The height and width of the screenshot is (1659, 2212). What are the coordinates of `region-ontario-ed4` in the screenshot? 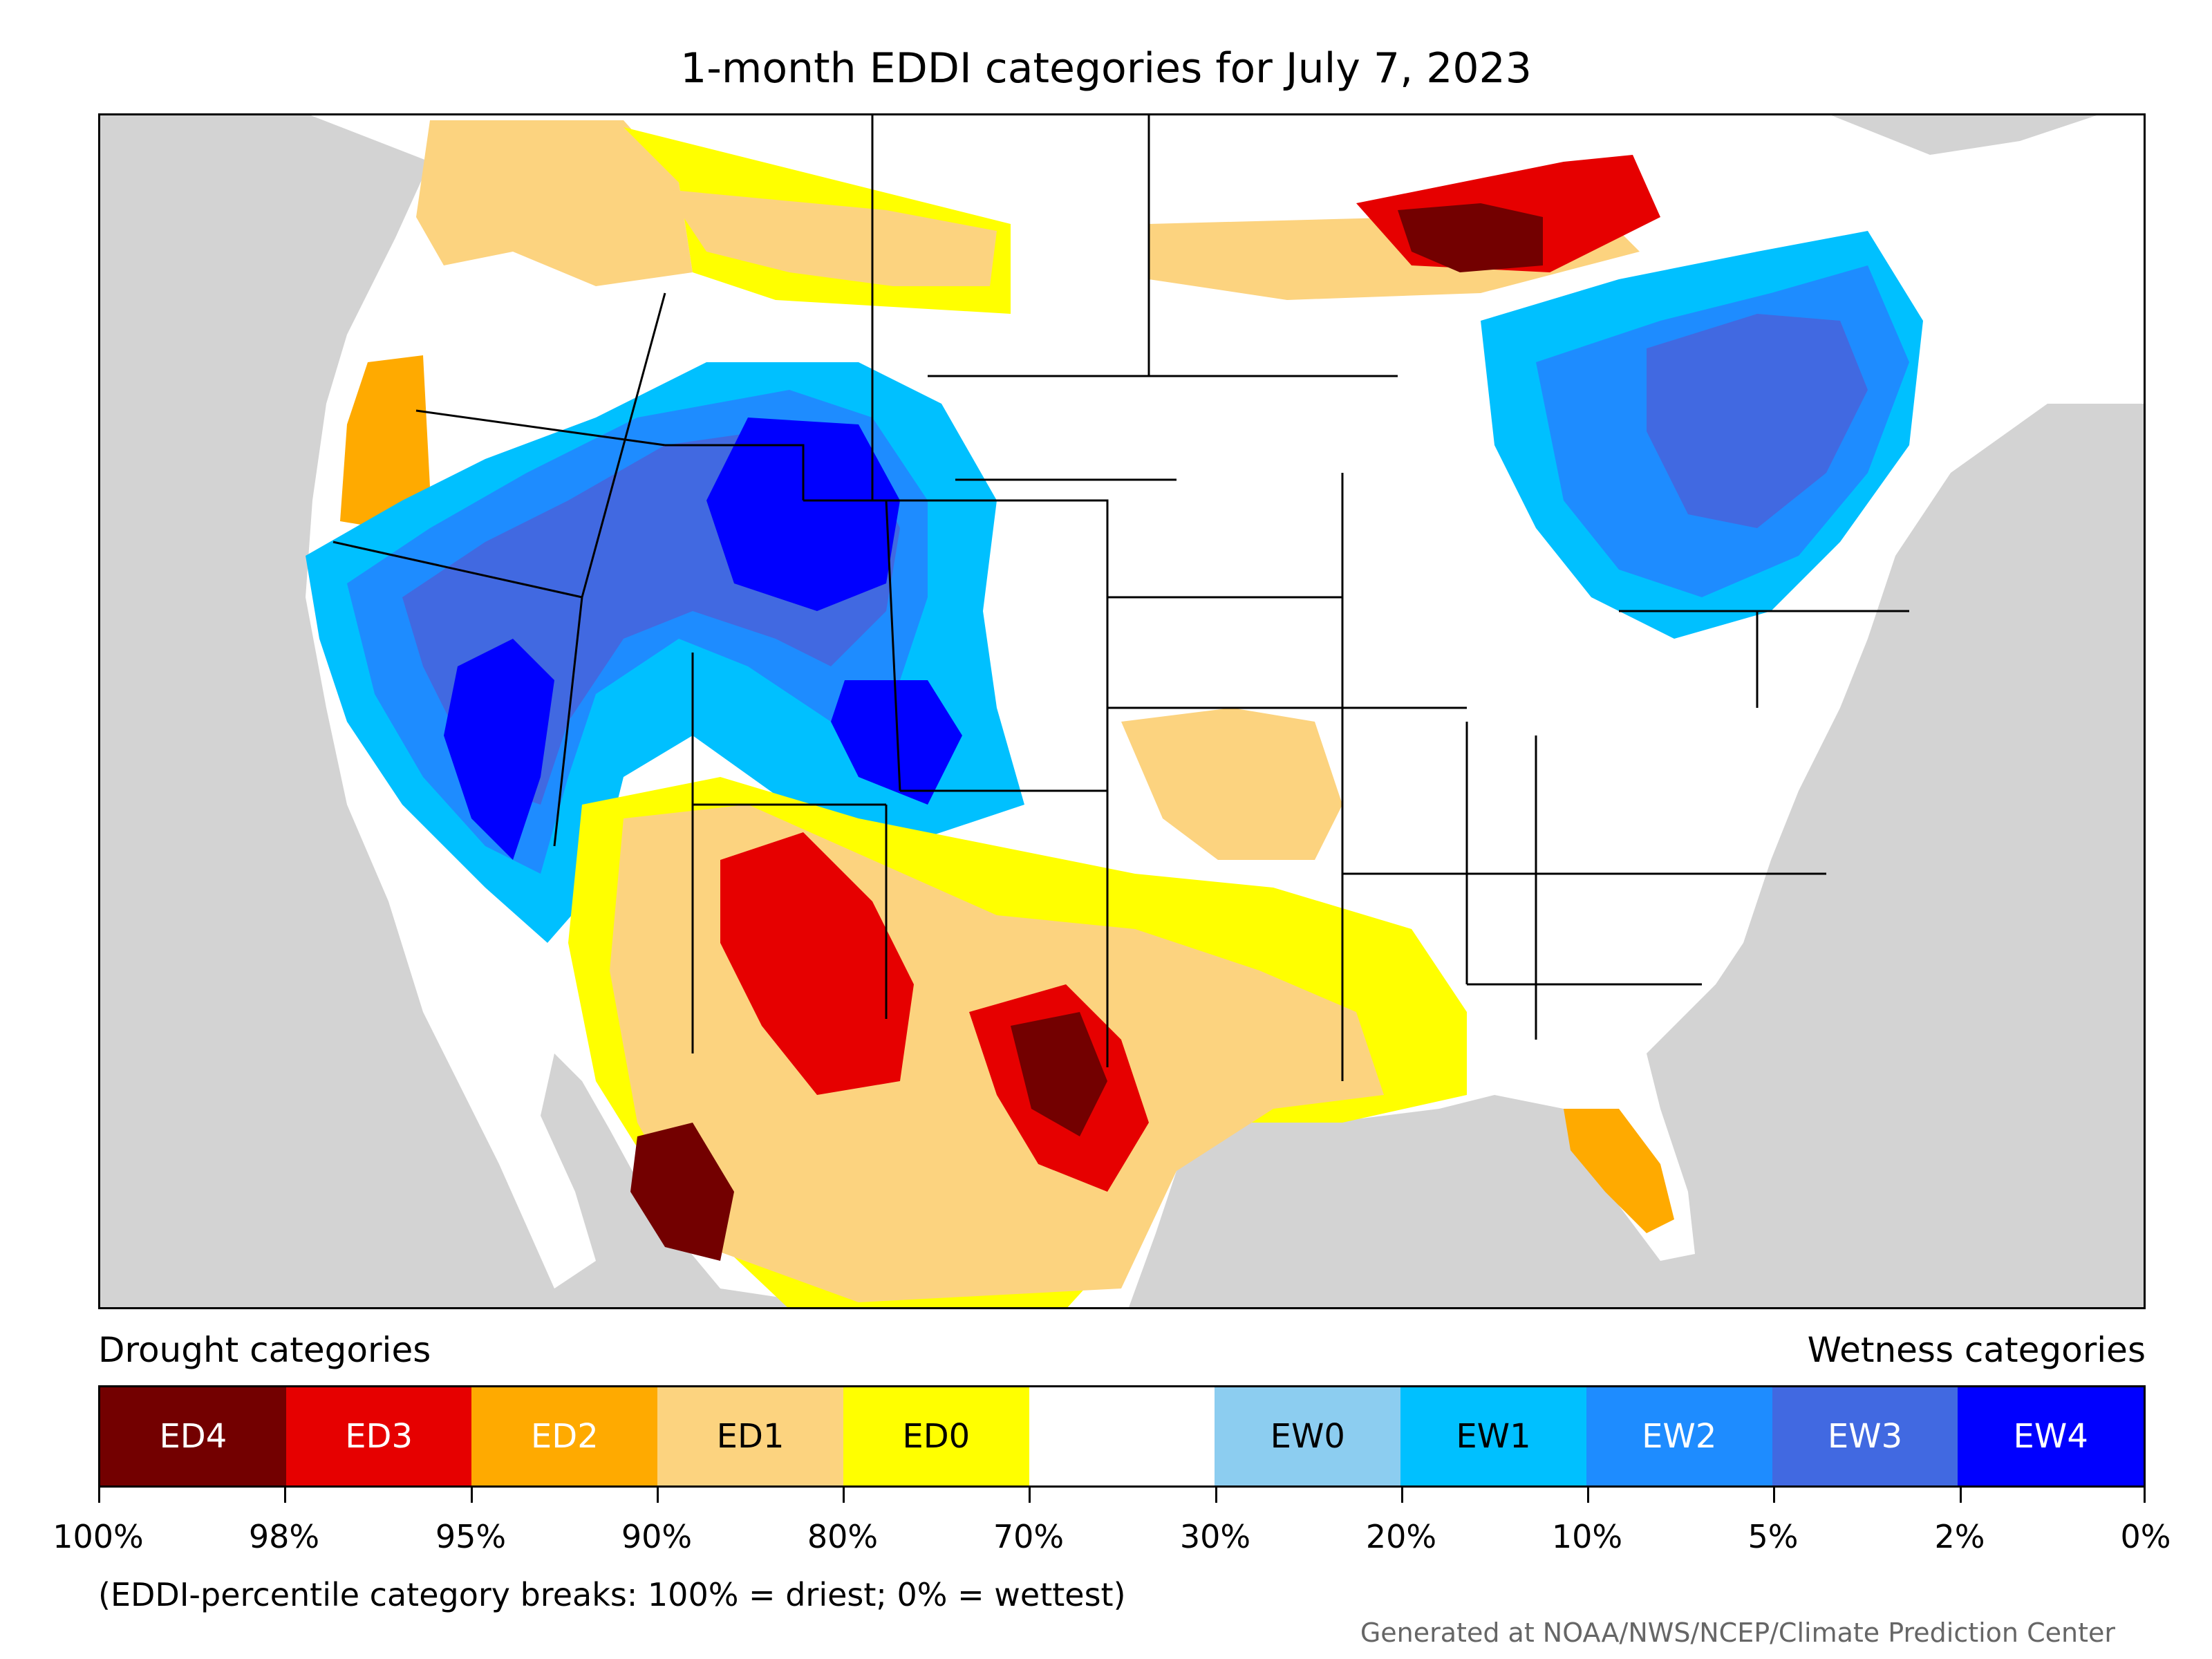 It's located at (1470, 238).